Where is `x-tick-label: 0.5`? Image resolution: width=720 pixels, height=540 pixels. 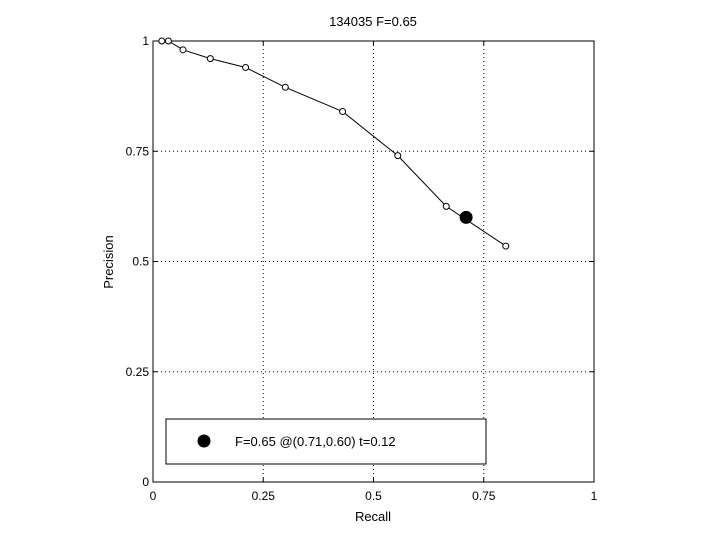 x-tick-label: 0.5 is located at coordinates (373, 496).